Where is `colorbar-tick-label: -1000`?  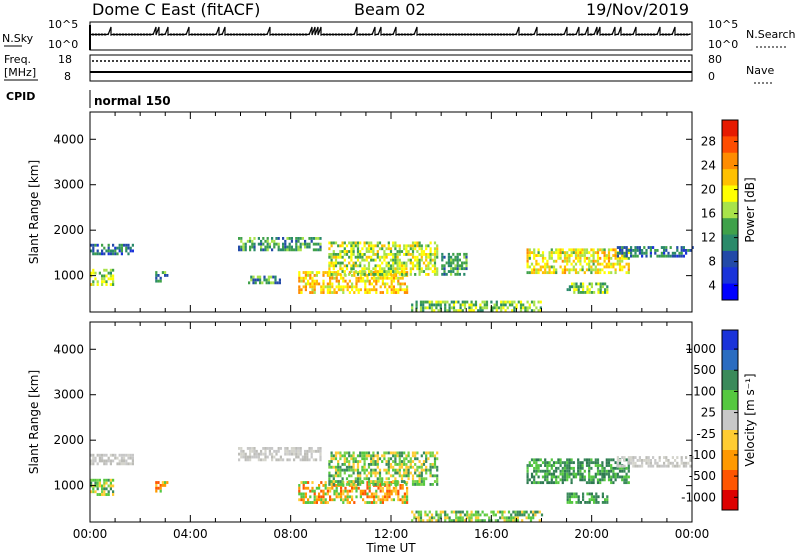 colorbar-tick-label: -1000 is located at coordinates (698, 497).